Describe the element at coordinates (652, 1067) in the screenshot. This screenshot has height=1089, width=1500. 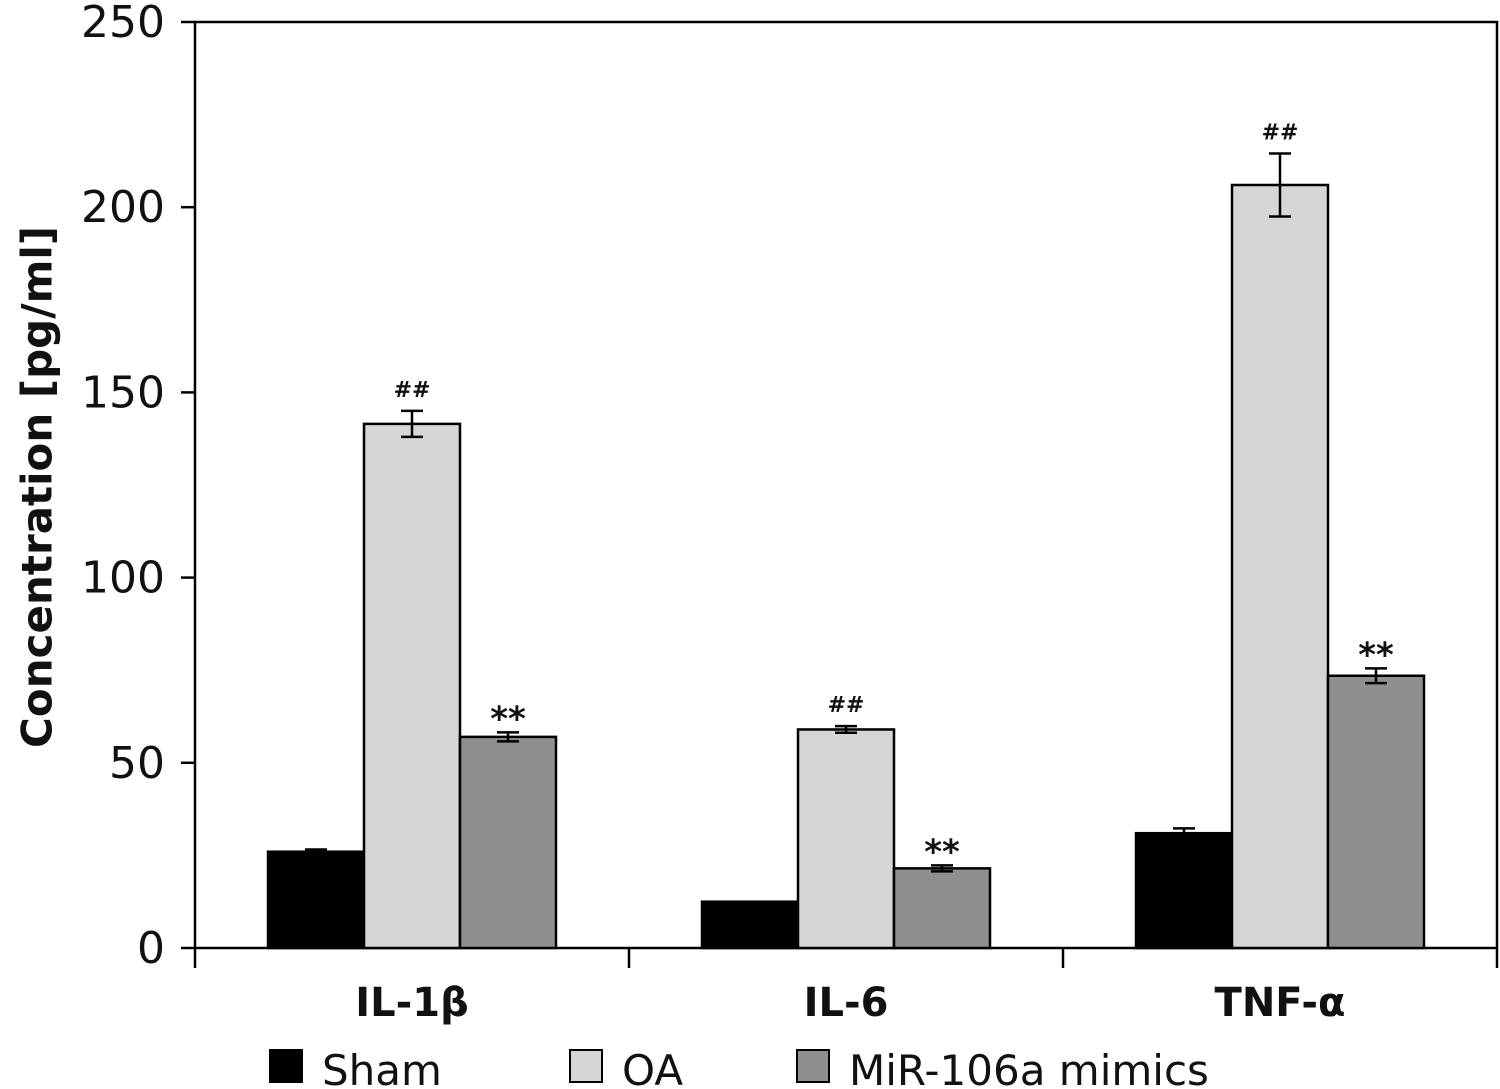
I see `legend-label: OA` at that location.